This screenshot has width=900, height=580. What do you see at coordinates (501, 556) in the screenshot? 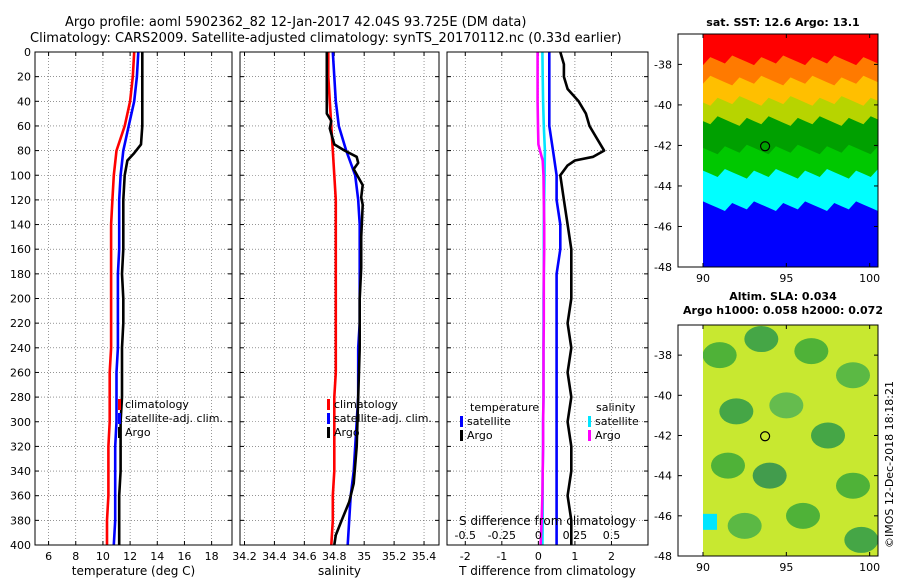
I see `x-tick-label: -1` at bounding box center [501, 556].